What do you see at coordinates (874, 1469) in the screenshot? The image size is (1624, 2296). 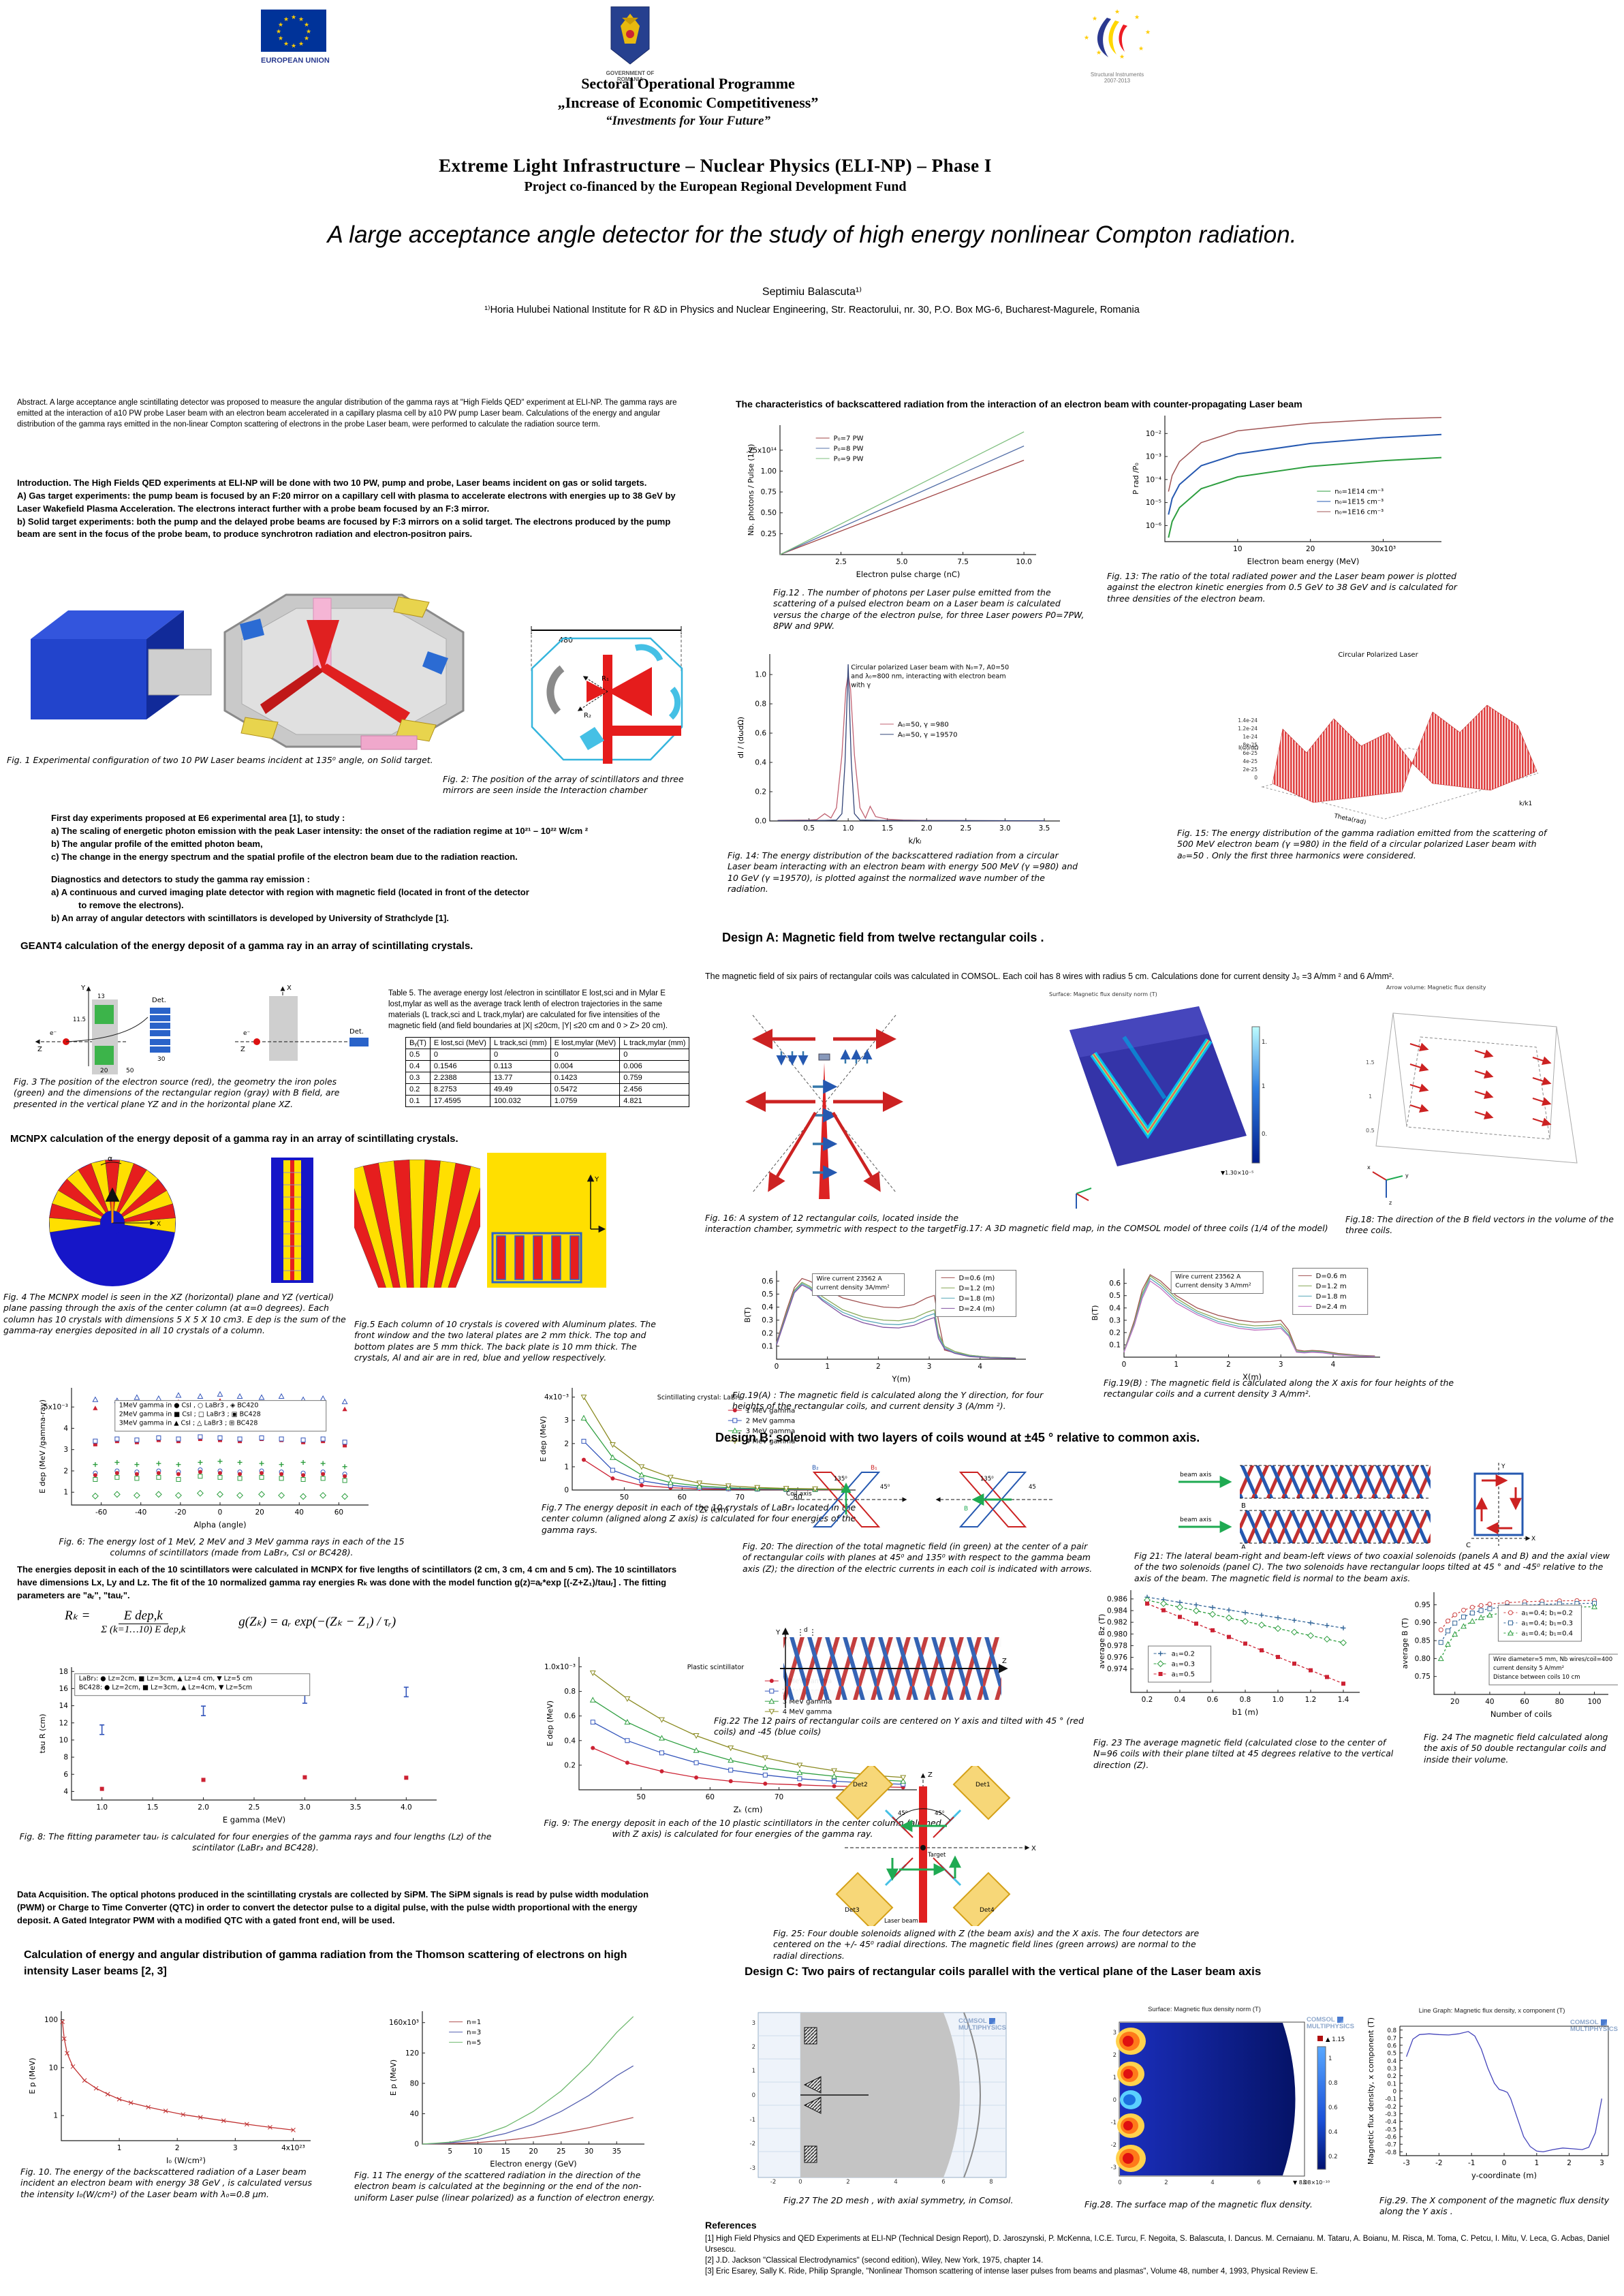 I see `fig20-b1-label: B₁` at bounding box center [874, 1469].